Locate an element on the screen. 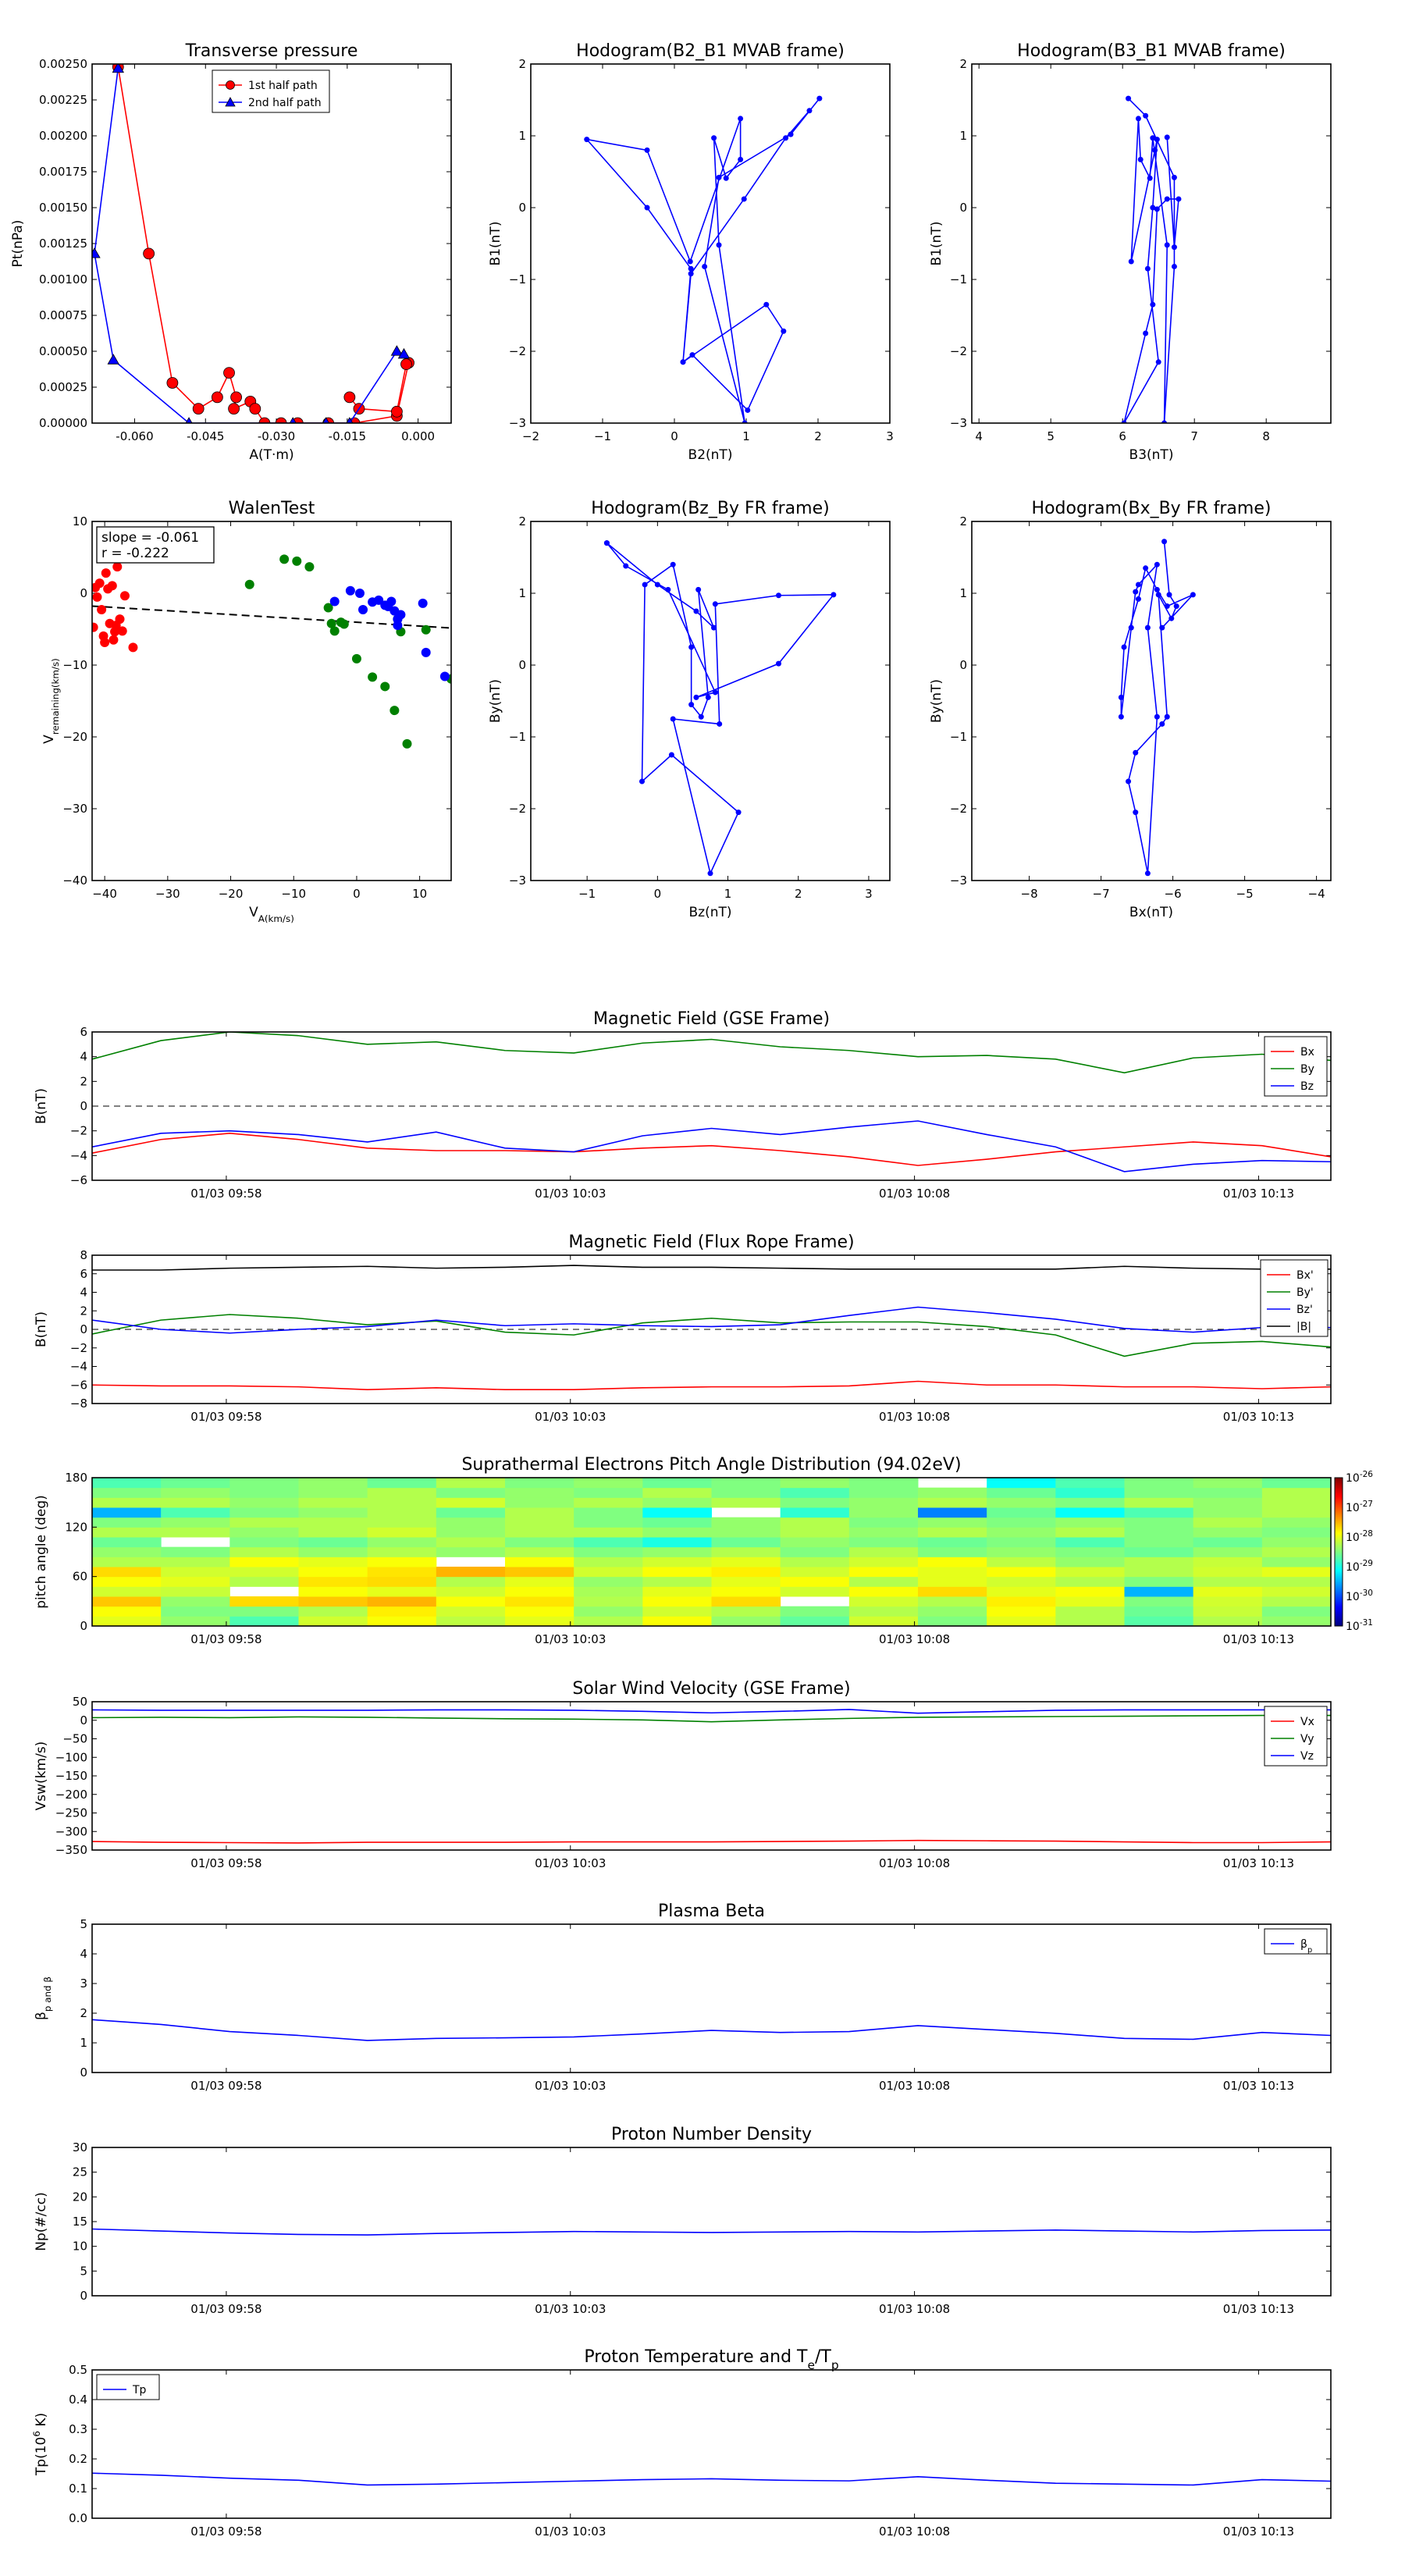 This screenshot has width=1405, height=2576. y-tick-label: −20 is located at coordinates (74, 737).